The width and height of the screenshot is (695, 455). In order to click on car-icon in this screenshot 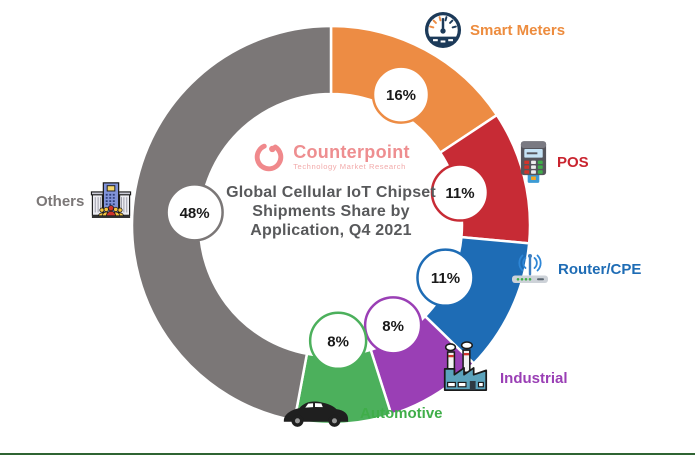, I will do `click(316, 414)`.